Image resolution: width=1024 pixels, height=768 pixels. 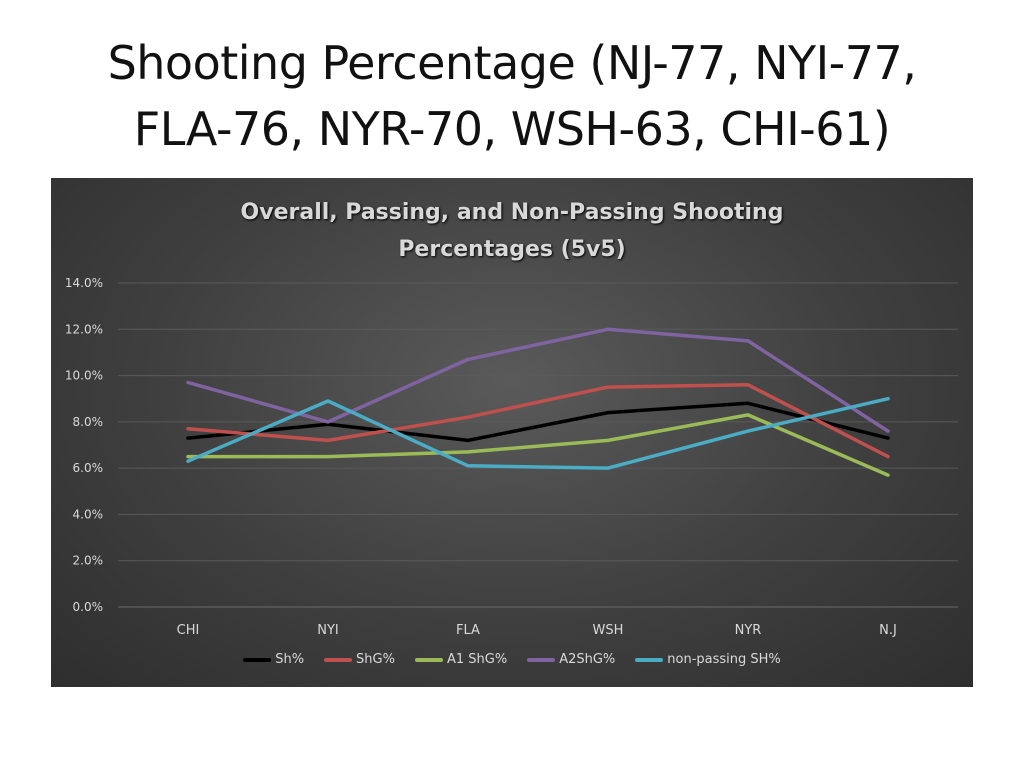 What do you see at coordinates (84, 283) in the screenshot?
I see `y-tick-label: 14.0%` at bounding box center [84, 283].